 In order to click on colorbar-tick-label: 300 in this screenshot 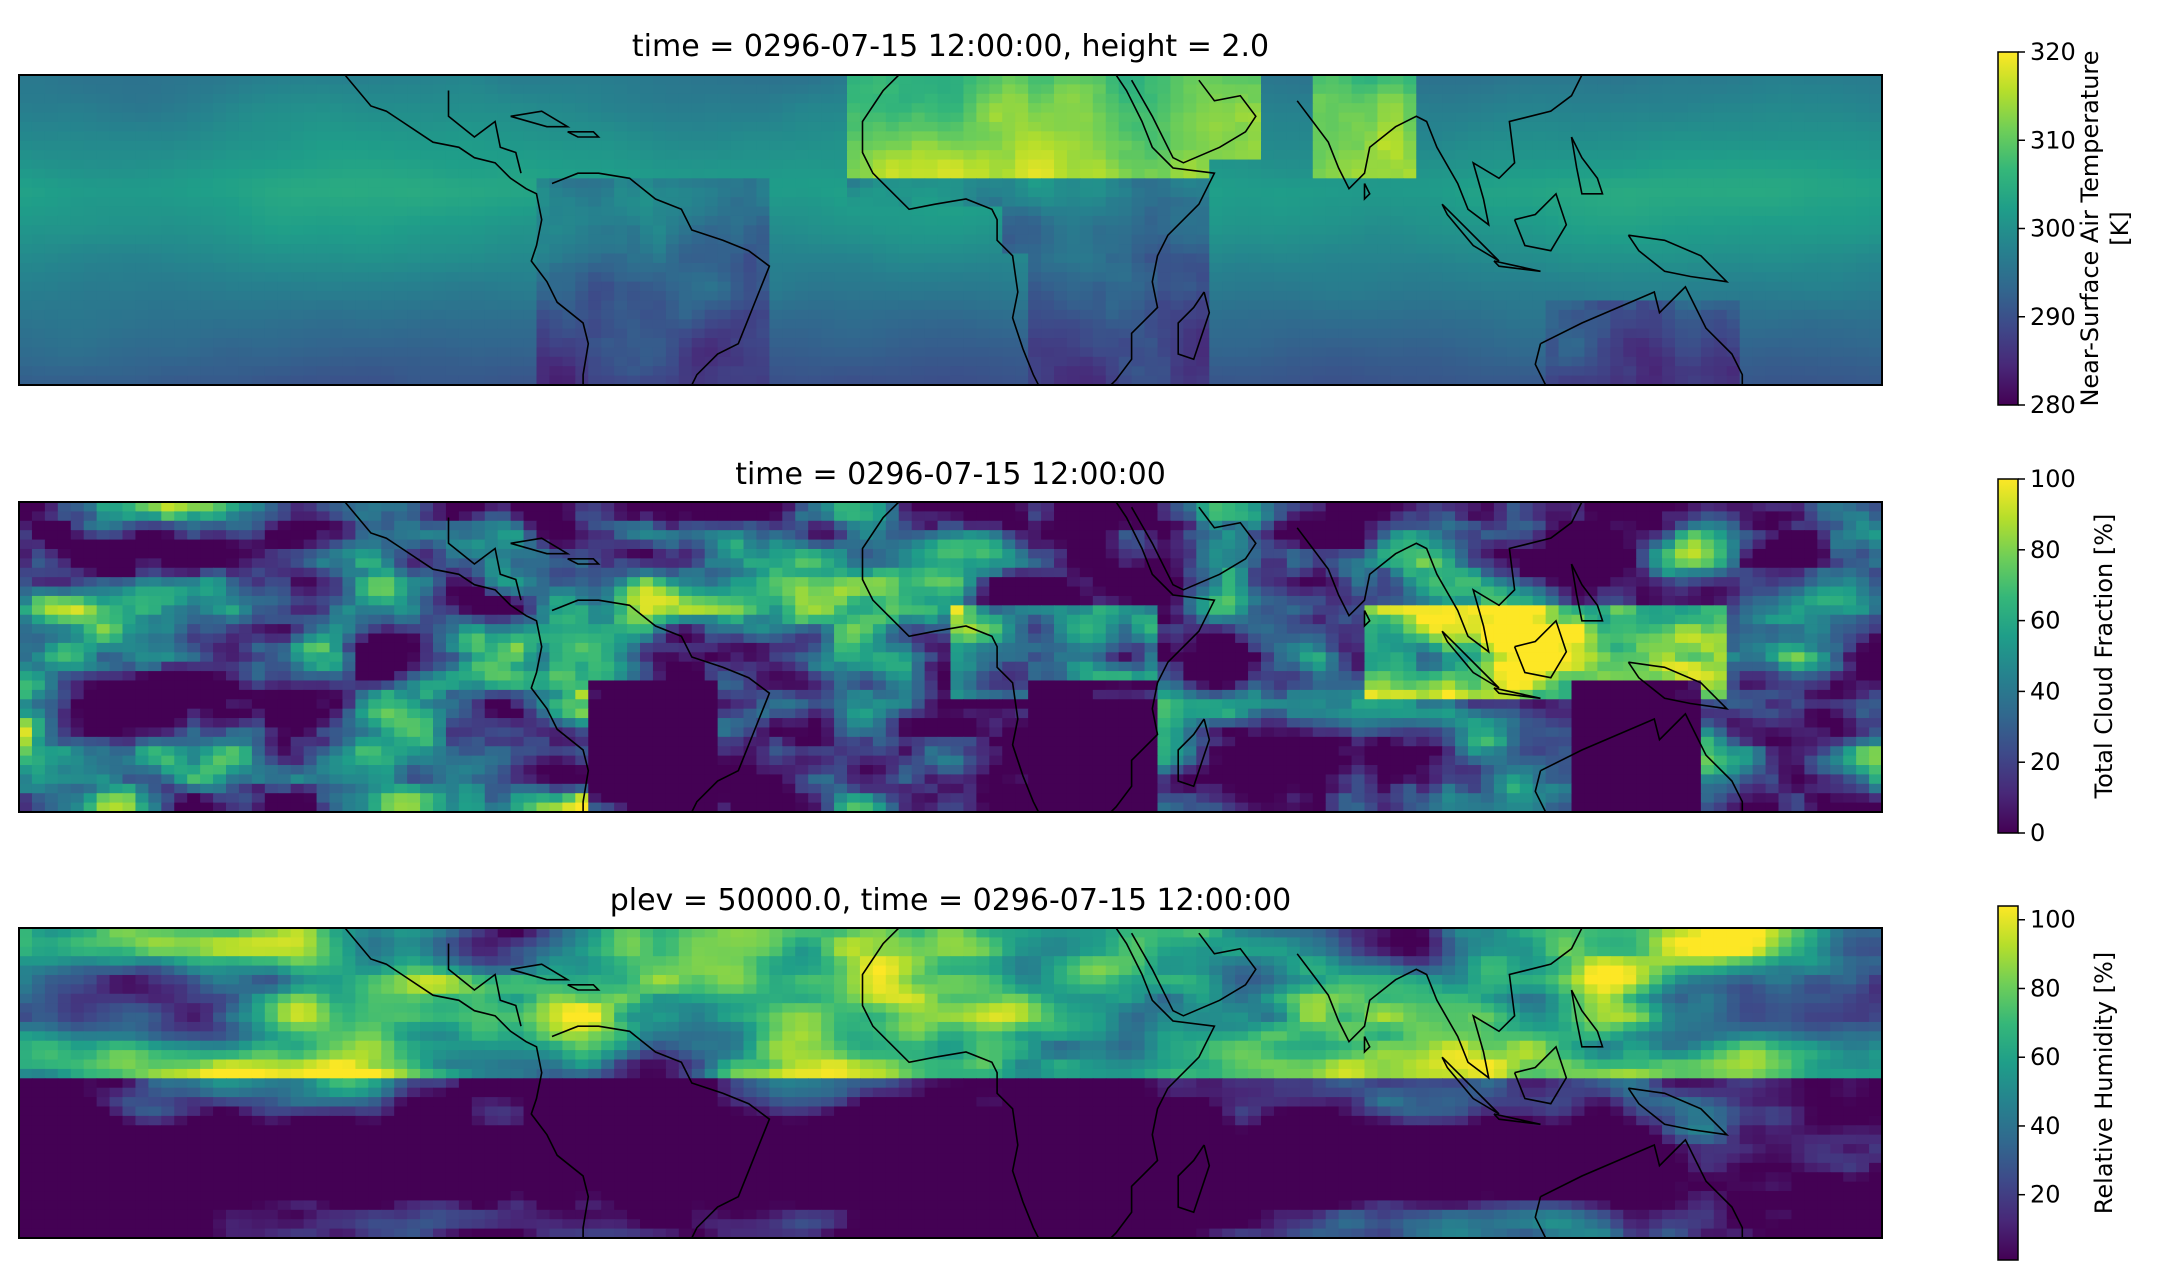, I will do `click(2053, 229)`.